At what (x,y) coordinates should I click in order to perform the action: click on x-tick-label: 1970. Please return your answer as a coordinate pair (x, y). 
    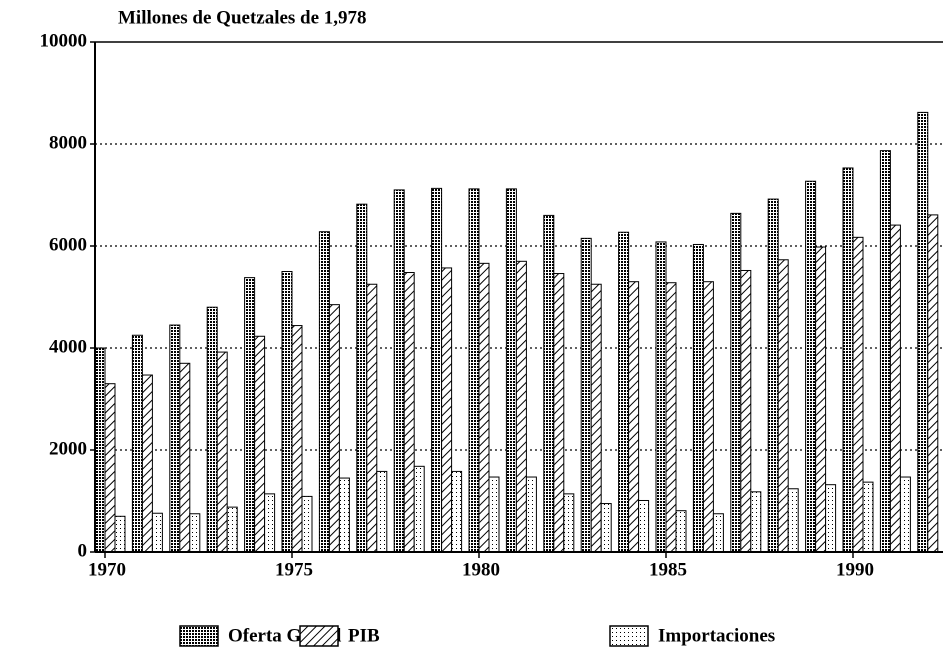
    Looking at the image, I should click on (107, 569).